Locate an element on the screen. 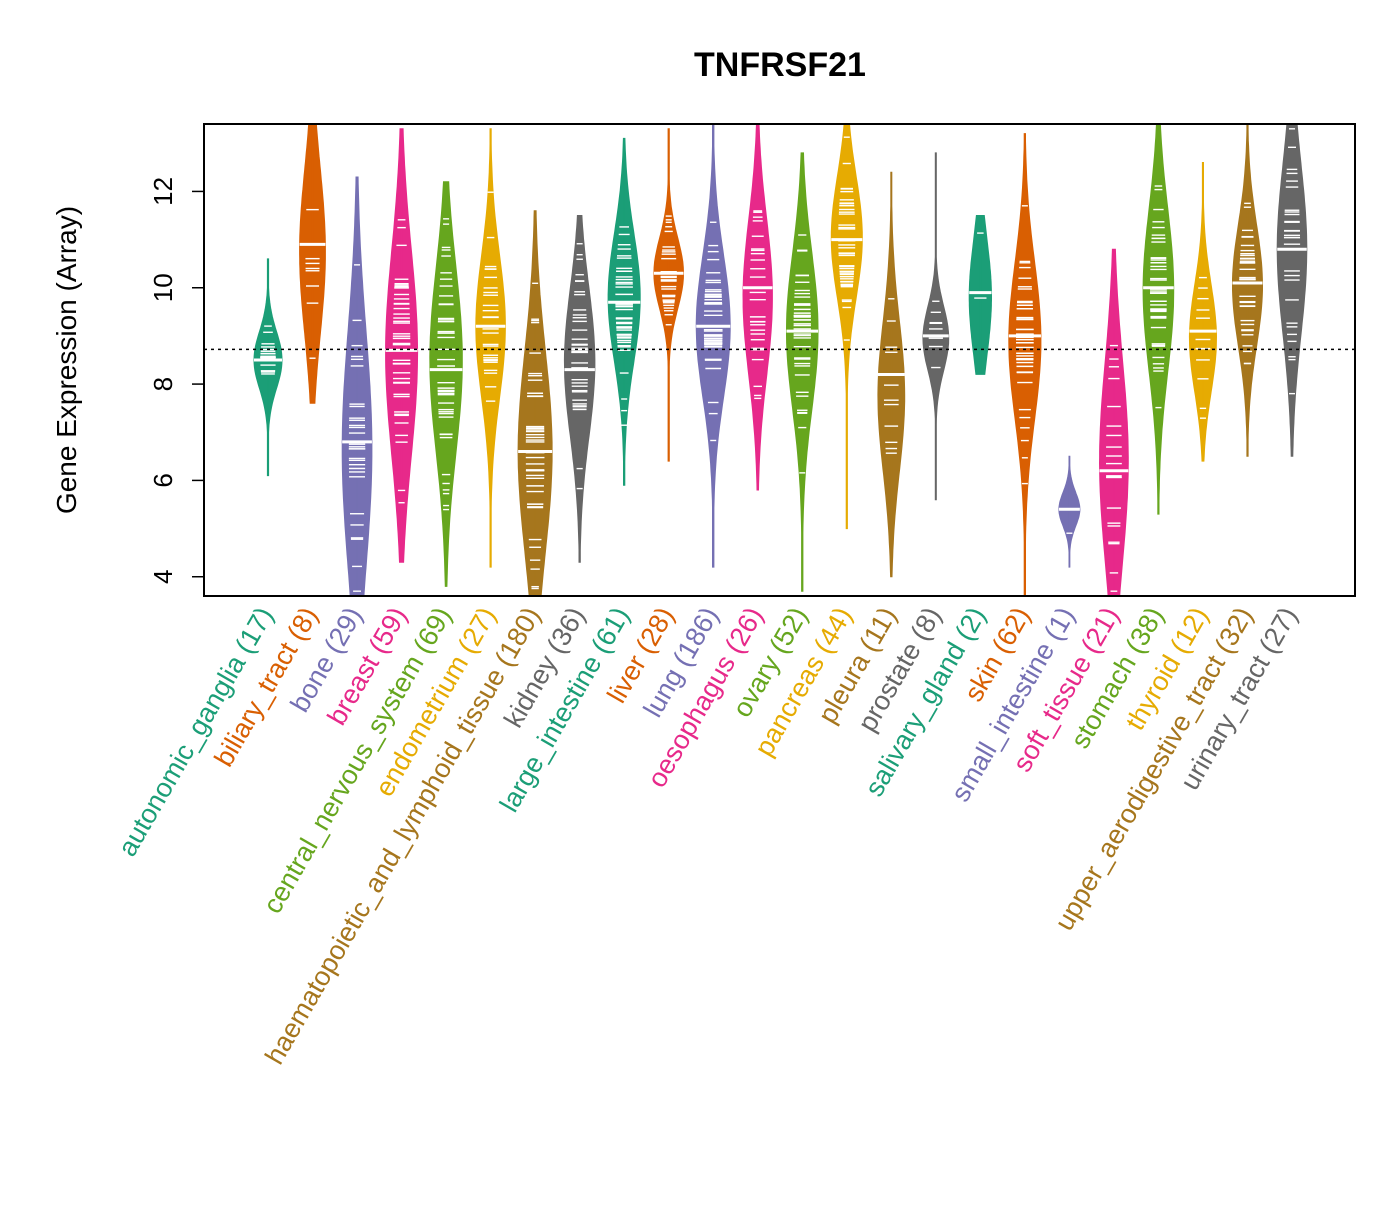 Image resolution: width=1400 pixels, height=1205 pixels. violin-large_intestine is located at coordinates (624, 311).